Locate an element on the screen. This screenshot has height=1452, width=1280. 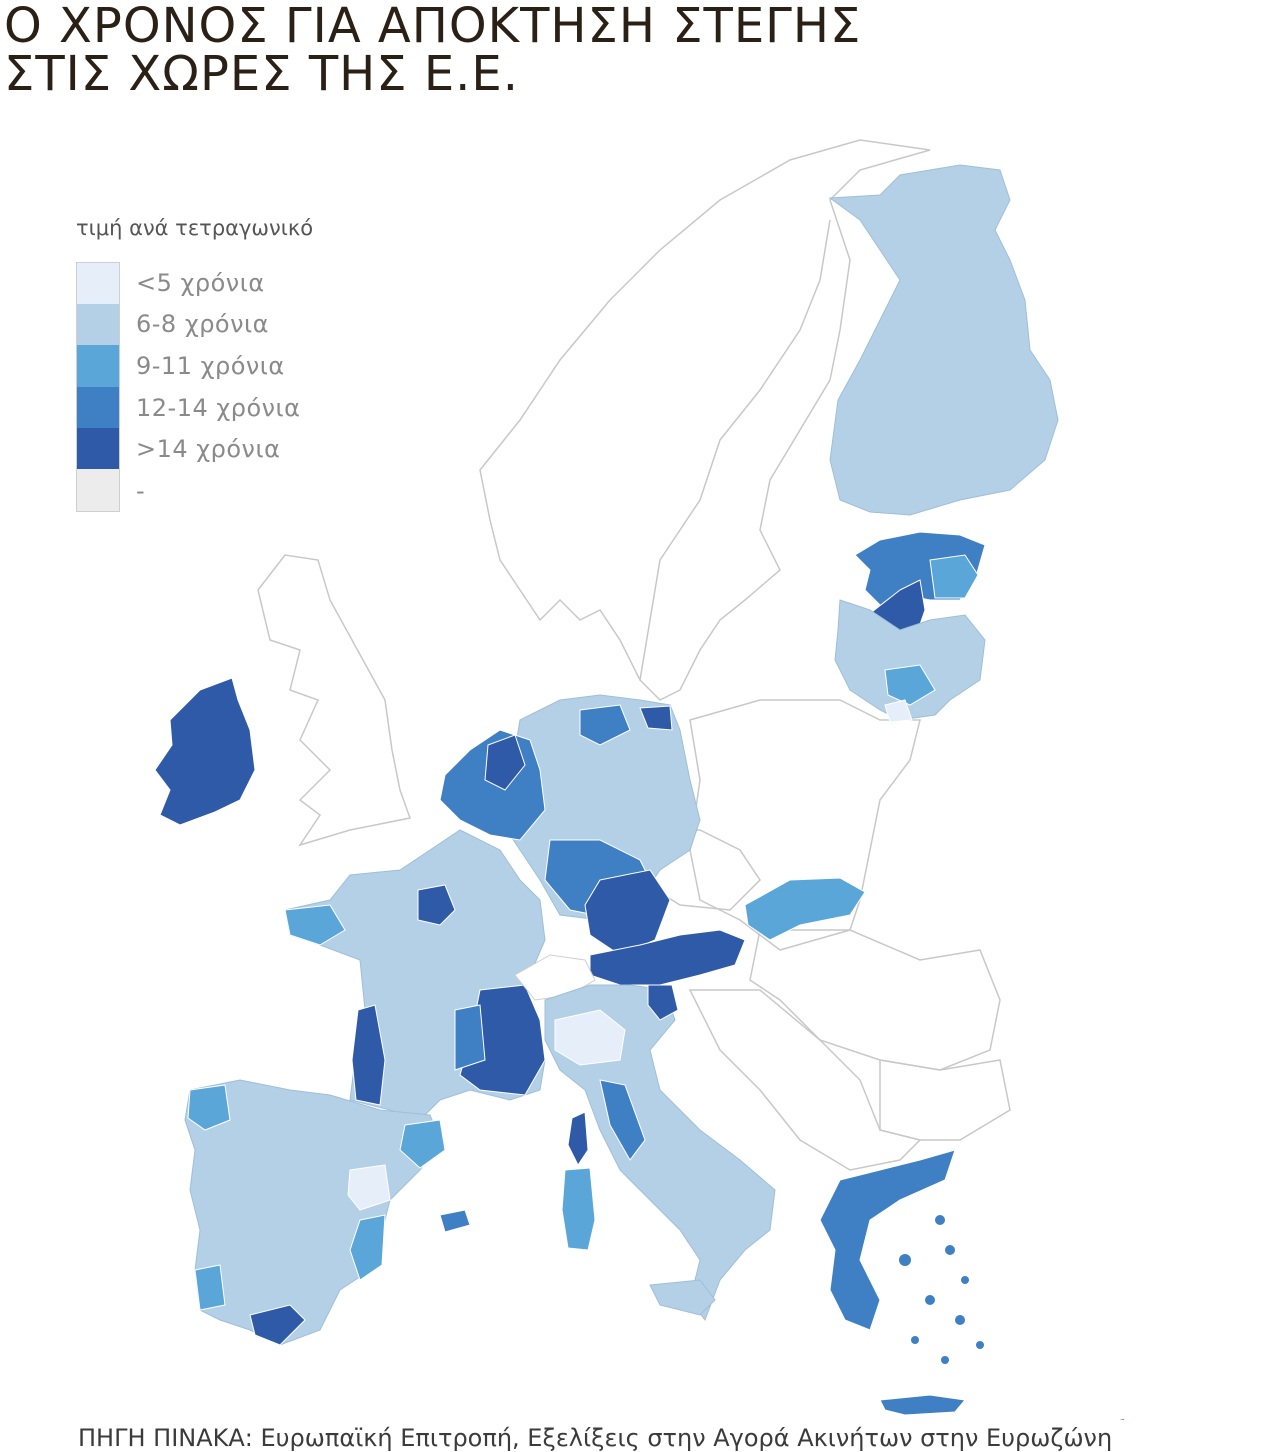
region-germany-north-dark is located at coordinates (605, 725).